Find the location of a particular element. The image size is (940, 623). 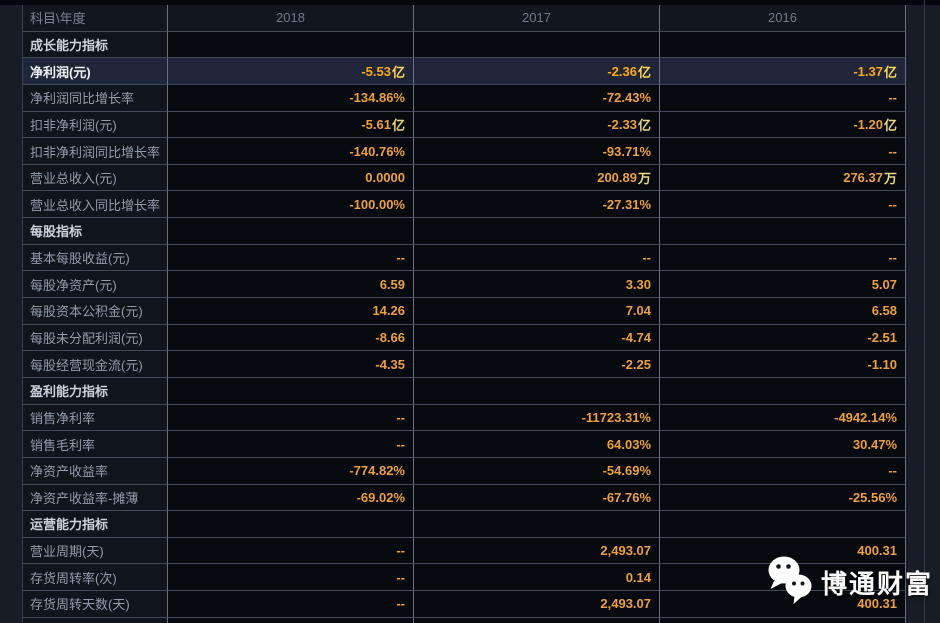

header-subject-year: 科目\年度 is located at coordinates (95, 18).